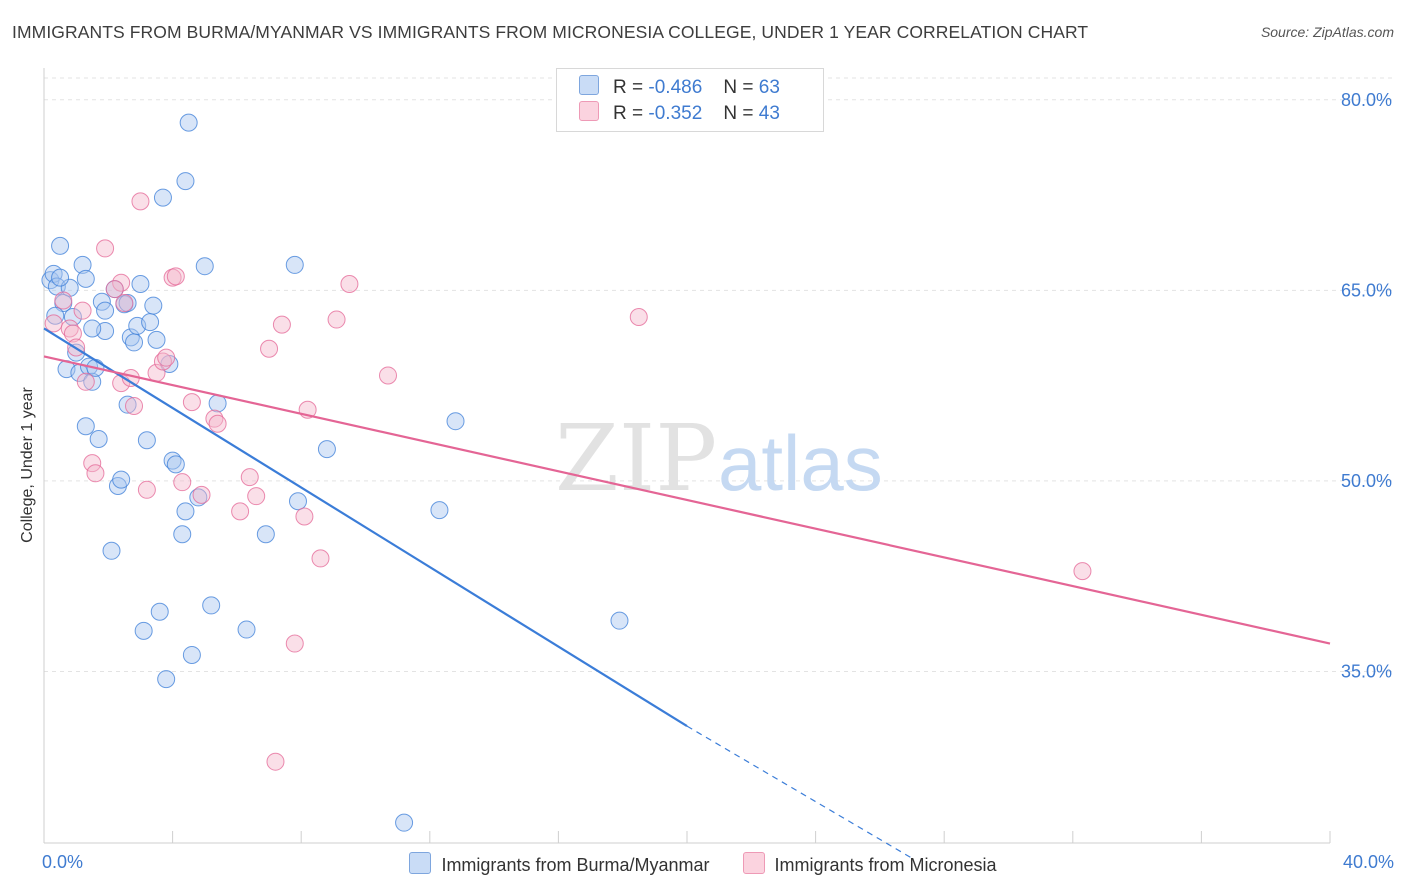  Describe the element at coordinates (1366, 100) in the screenshot. I see `y-tick-label: 80.0%` at that location.